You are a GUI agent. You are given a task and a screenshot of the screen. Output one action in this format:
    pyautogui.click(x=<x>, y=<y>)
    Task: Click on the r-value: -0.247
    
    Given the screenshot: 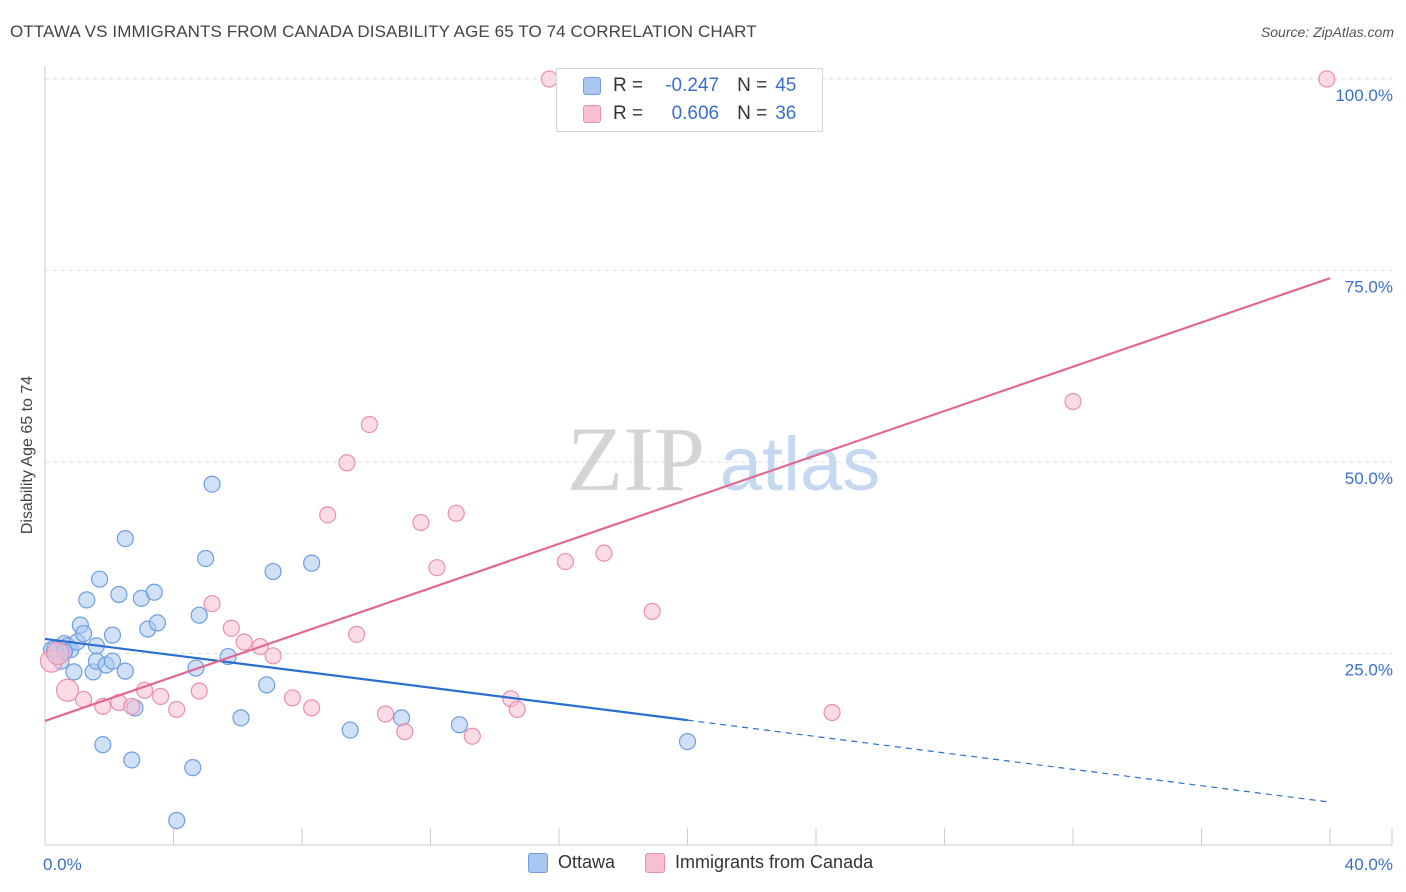 What is the action you would take?
    pyautogui.click(x=692, y=85)
    